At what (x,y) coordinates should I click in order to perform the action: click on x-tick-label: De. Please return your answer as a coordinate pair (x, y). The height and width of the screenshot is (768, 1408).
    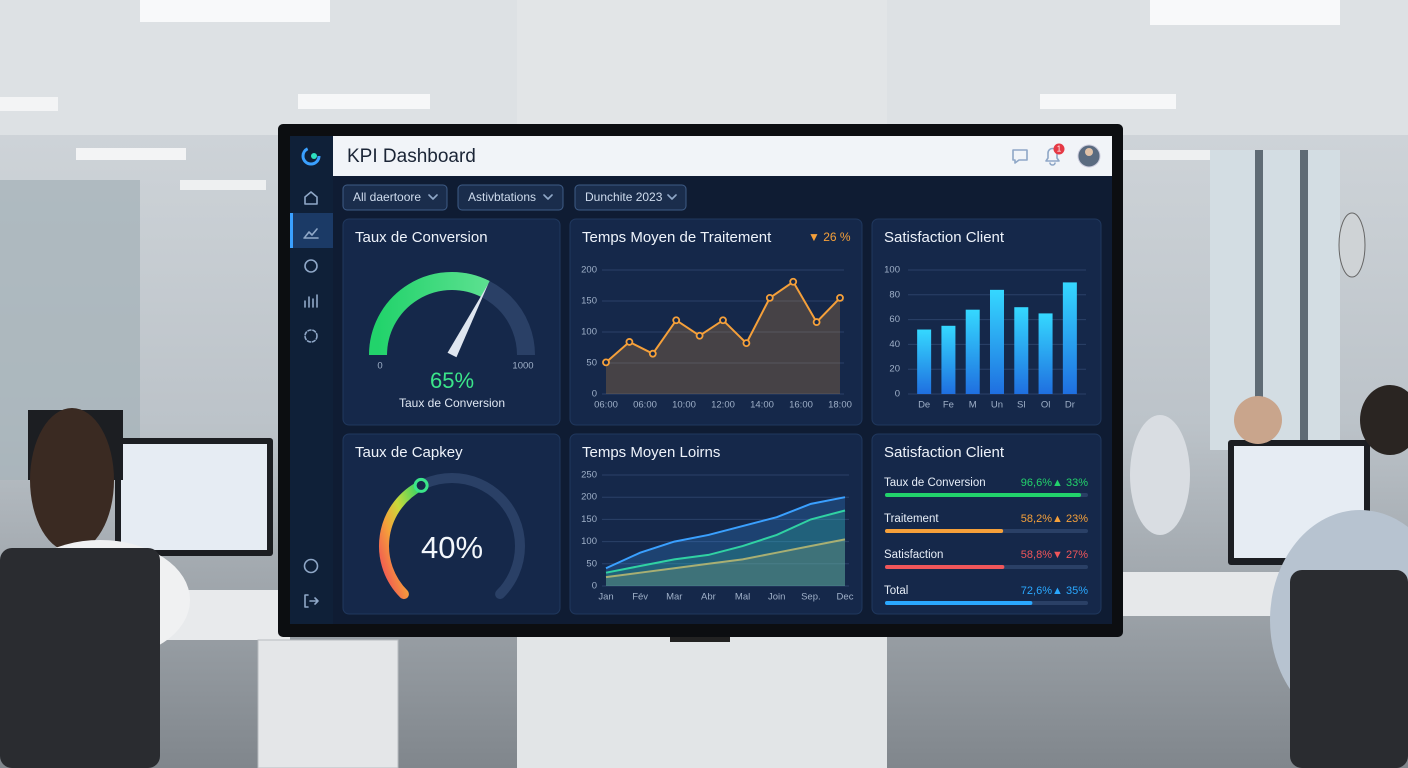
    Looking at the image, I should click on (924, 405).